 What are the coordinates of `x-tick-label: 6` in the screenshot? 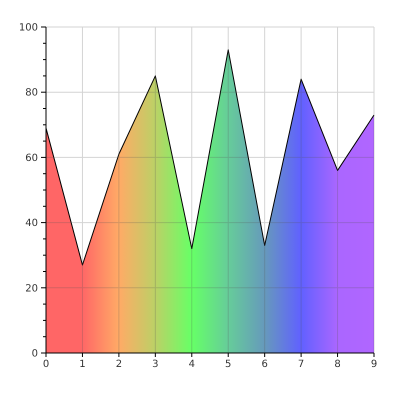 It's located at (264, 364).